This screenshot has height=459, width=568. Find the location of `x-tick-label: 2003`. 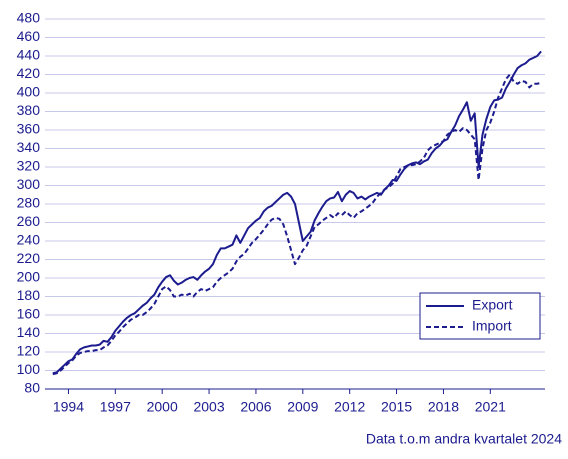

x-tick-label: 2003 is located at coordinates (208, 407).